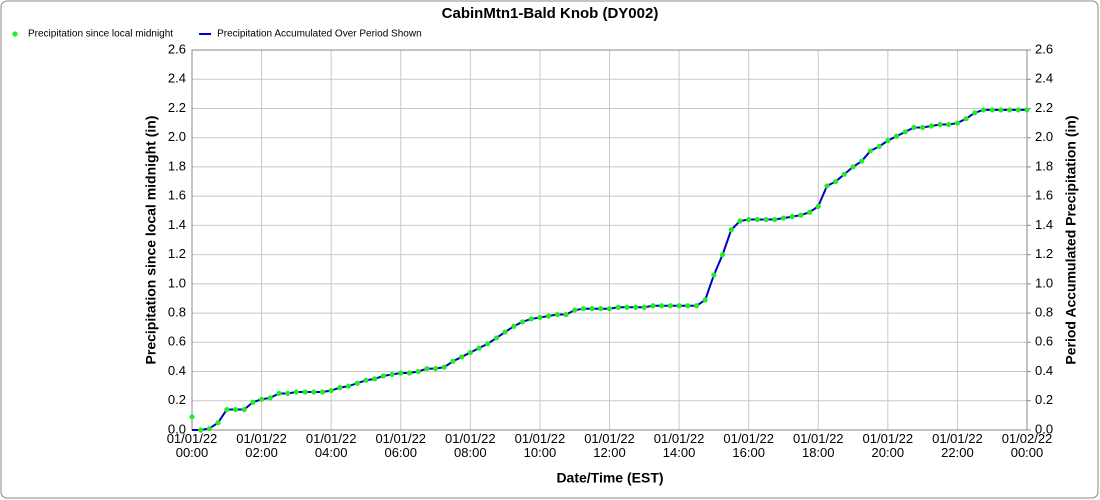 The width and height of the screenshot is (1100, 500). Describe the element at coordinates (192, 445) in the screenshot. I see `x-tick-label: 01/01/22 00:00` at that location.